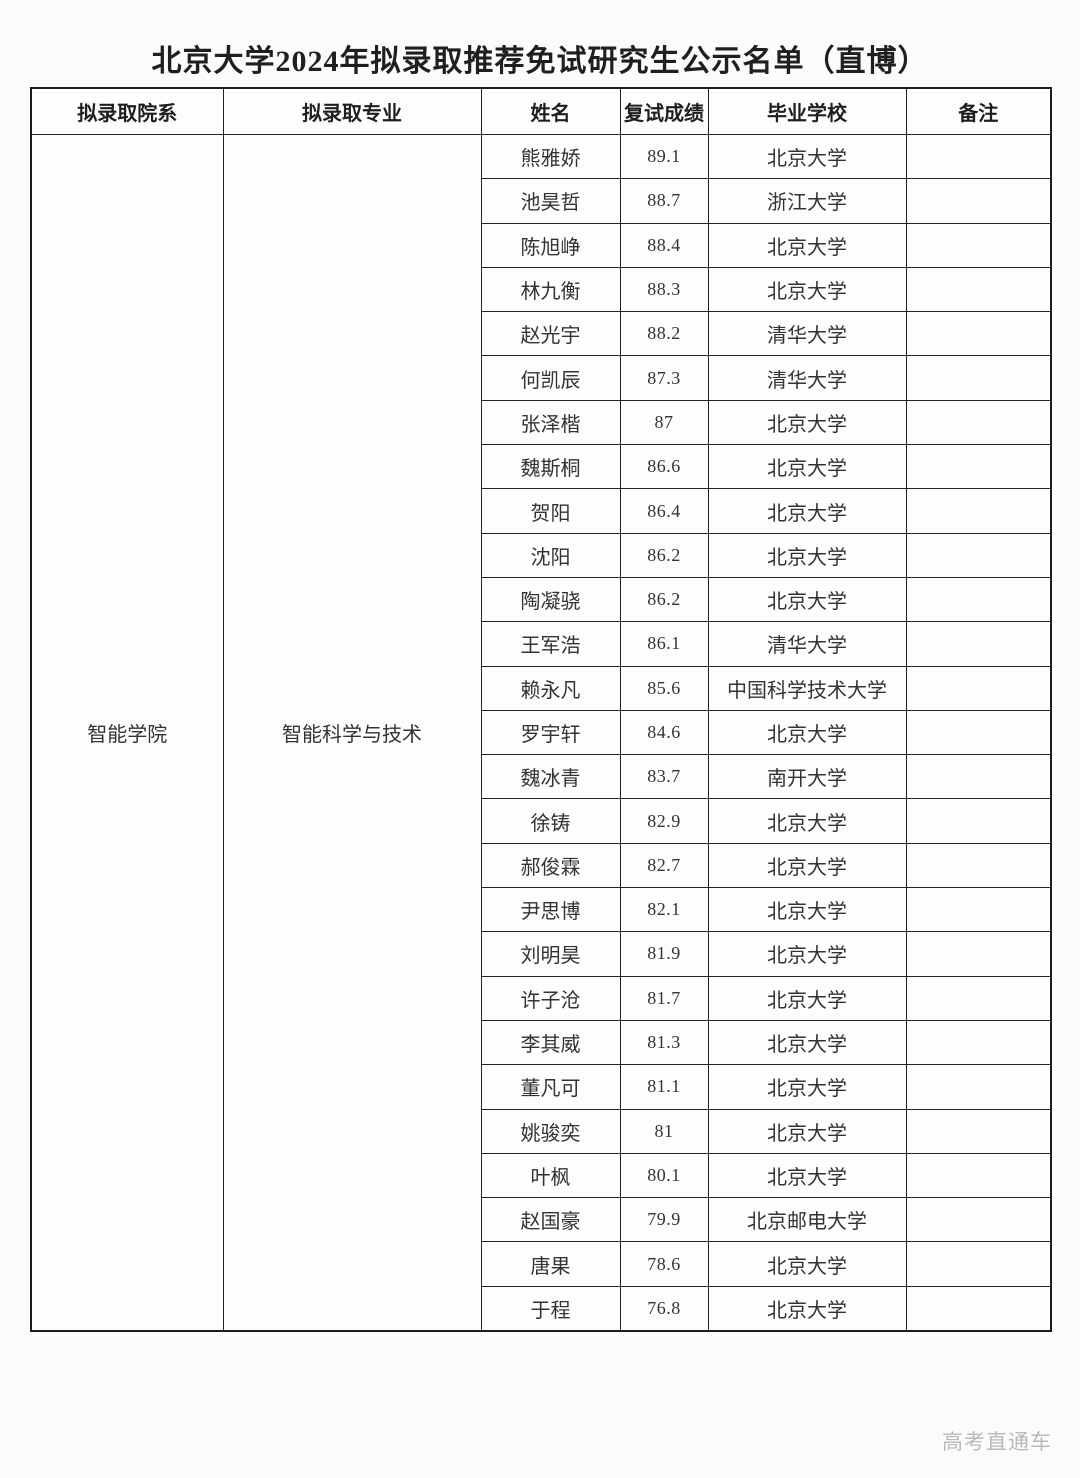 The width and height of the screenshot is (1080, 1478). What do you see at coordinates (664, 644) in the screenshot?
I see `score-cell: 86.1` at bounding box center [664, 644].